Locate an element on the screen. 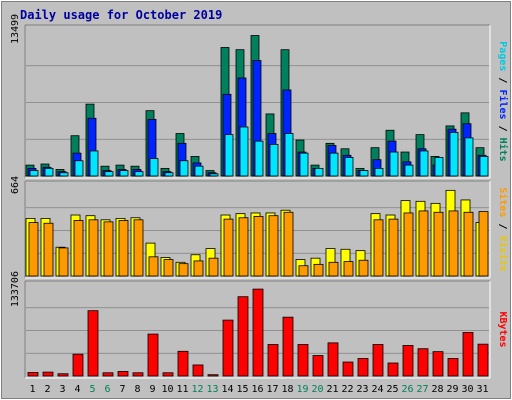  x-tick-label-day-24: 24 is located at coordinates (377, 389).